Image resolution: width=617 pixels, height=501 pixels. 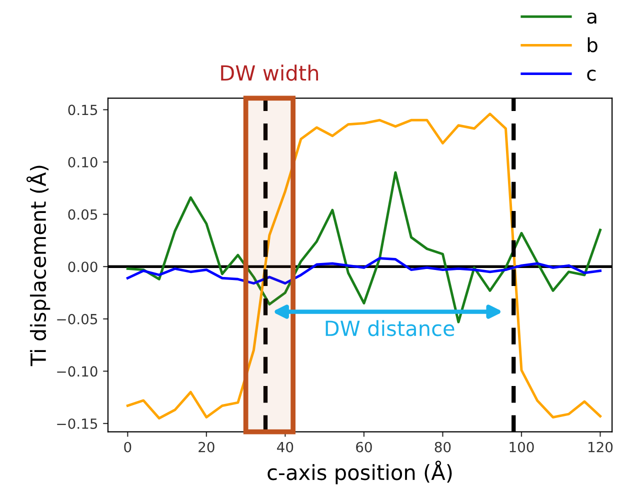 I want to click on x-tick-label: 20, so click(x=206, y=447).